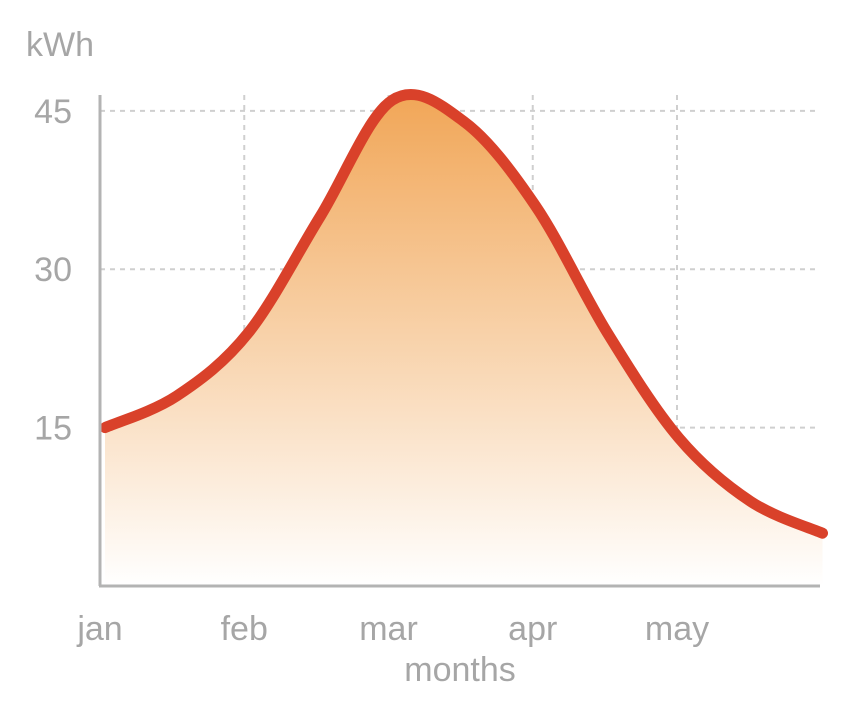 The image size is (849, 715). I want to click on y-axis-unit-label: kWh, so click(60, 45).